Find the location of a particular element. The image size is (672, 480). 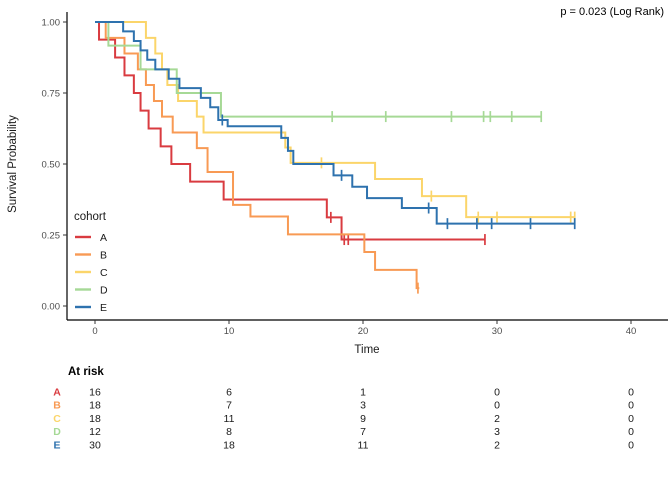

risk-count-C-t40: 0 is located at coordinates (631, 419).